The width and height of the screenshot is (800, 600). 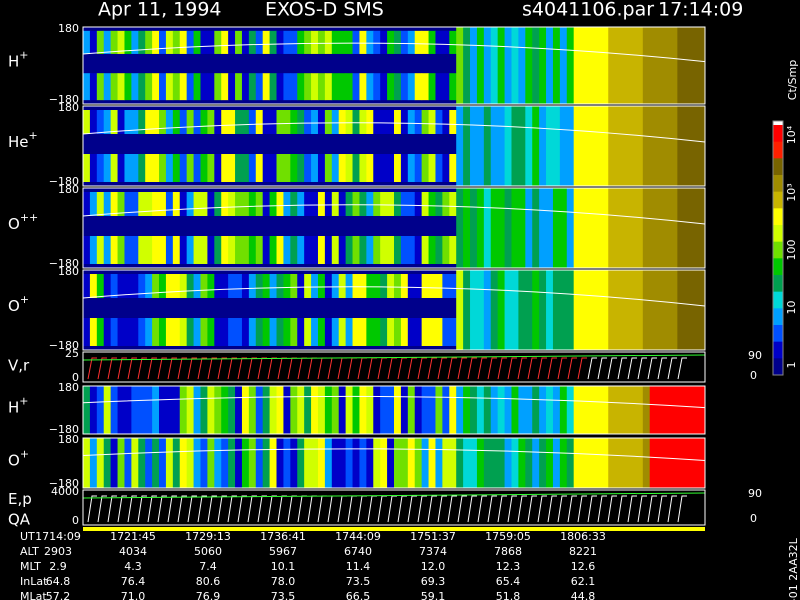 I want to click on panel: O++ 180 −180, so click(x=357, y=226).